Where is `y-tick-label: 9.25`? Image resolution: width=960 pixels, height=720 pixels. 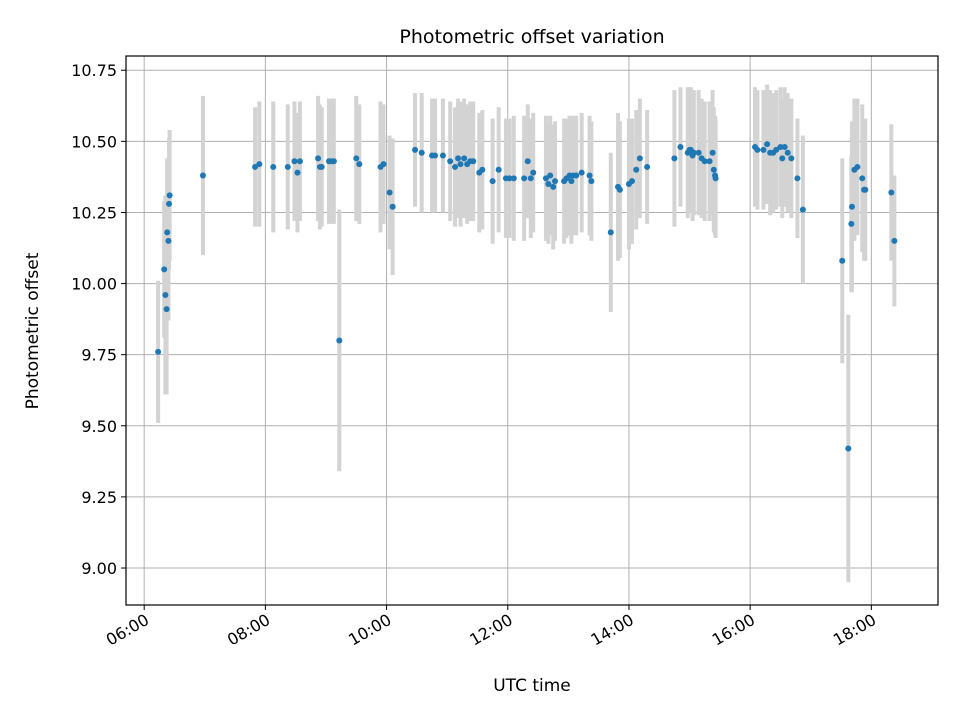 y-tick-label: 9.25 is located at coordinates (99, 497).